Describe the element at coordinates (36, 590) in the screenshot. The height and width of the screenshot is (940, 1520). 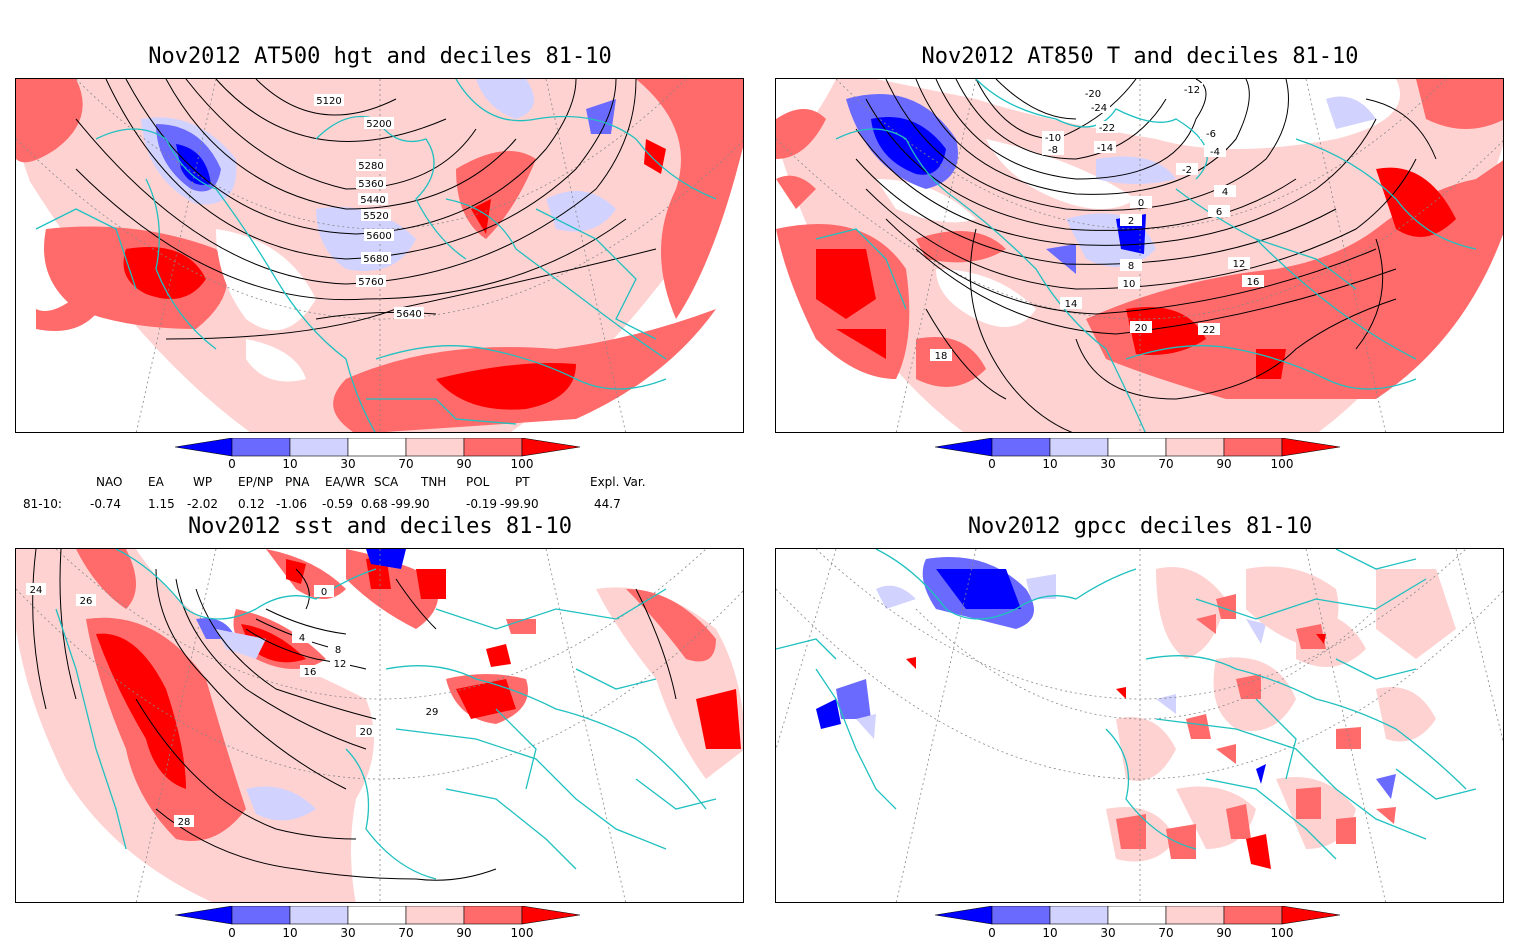
I see `contour-label: 24` at that location.